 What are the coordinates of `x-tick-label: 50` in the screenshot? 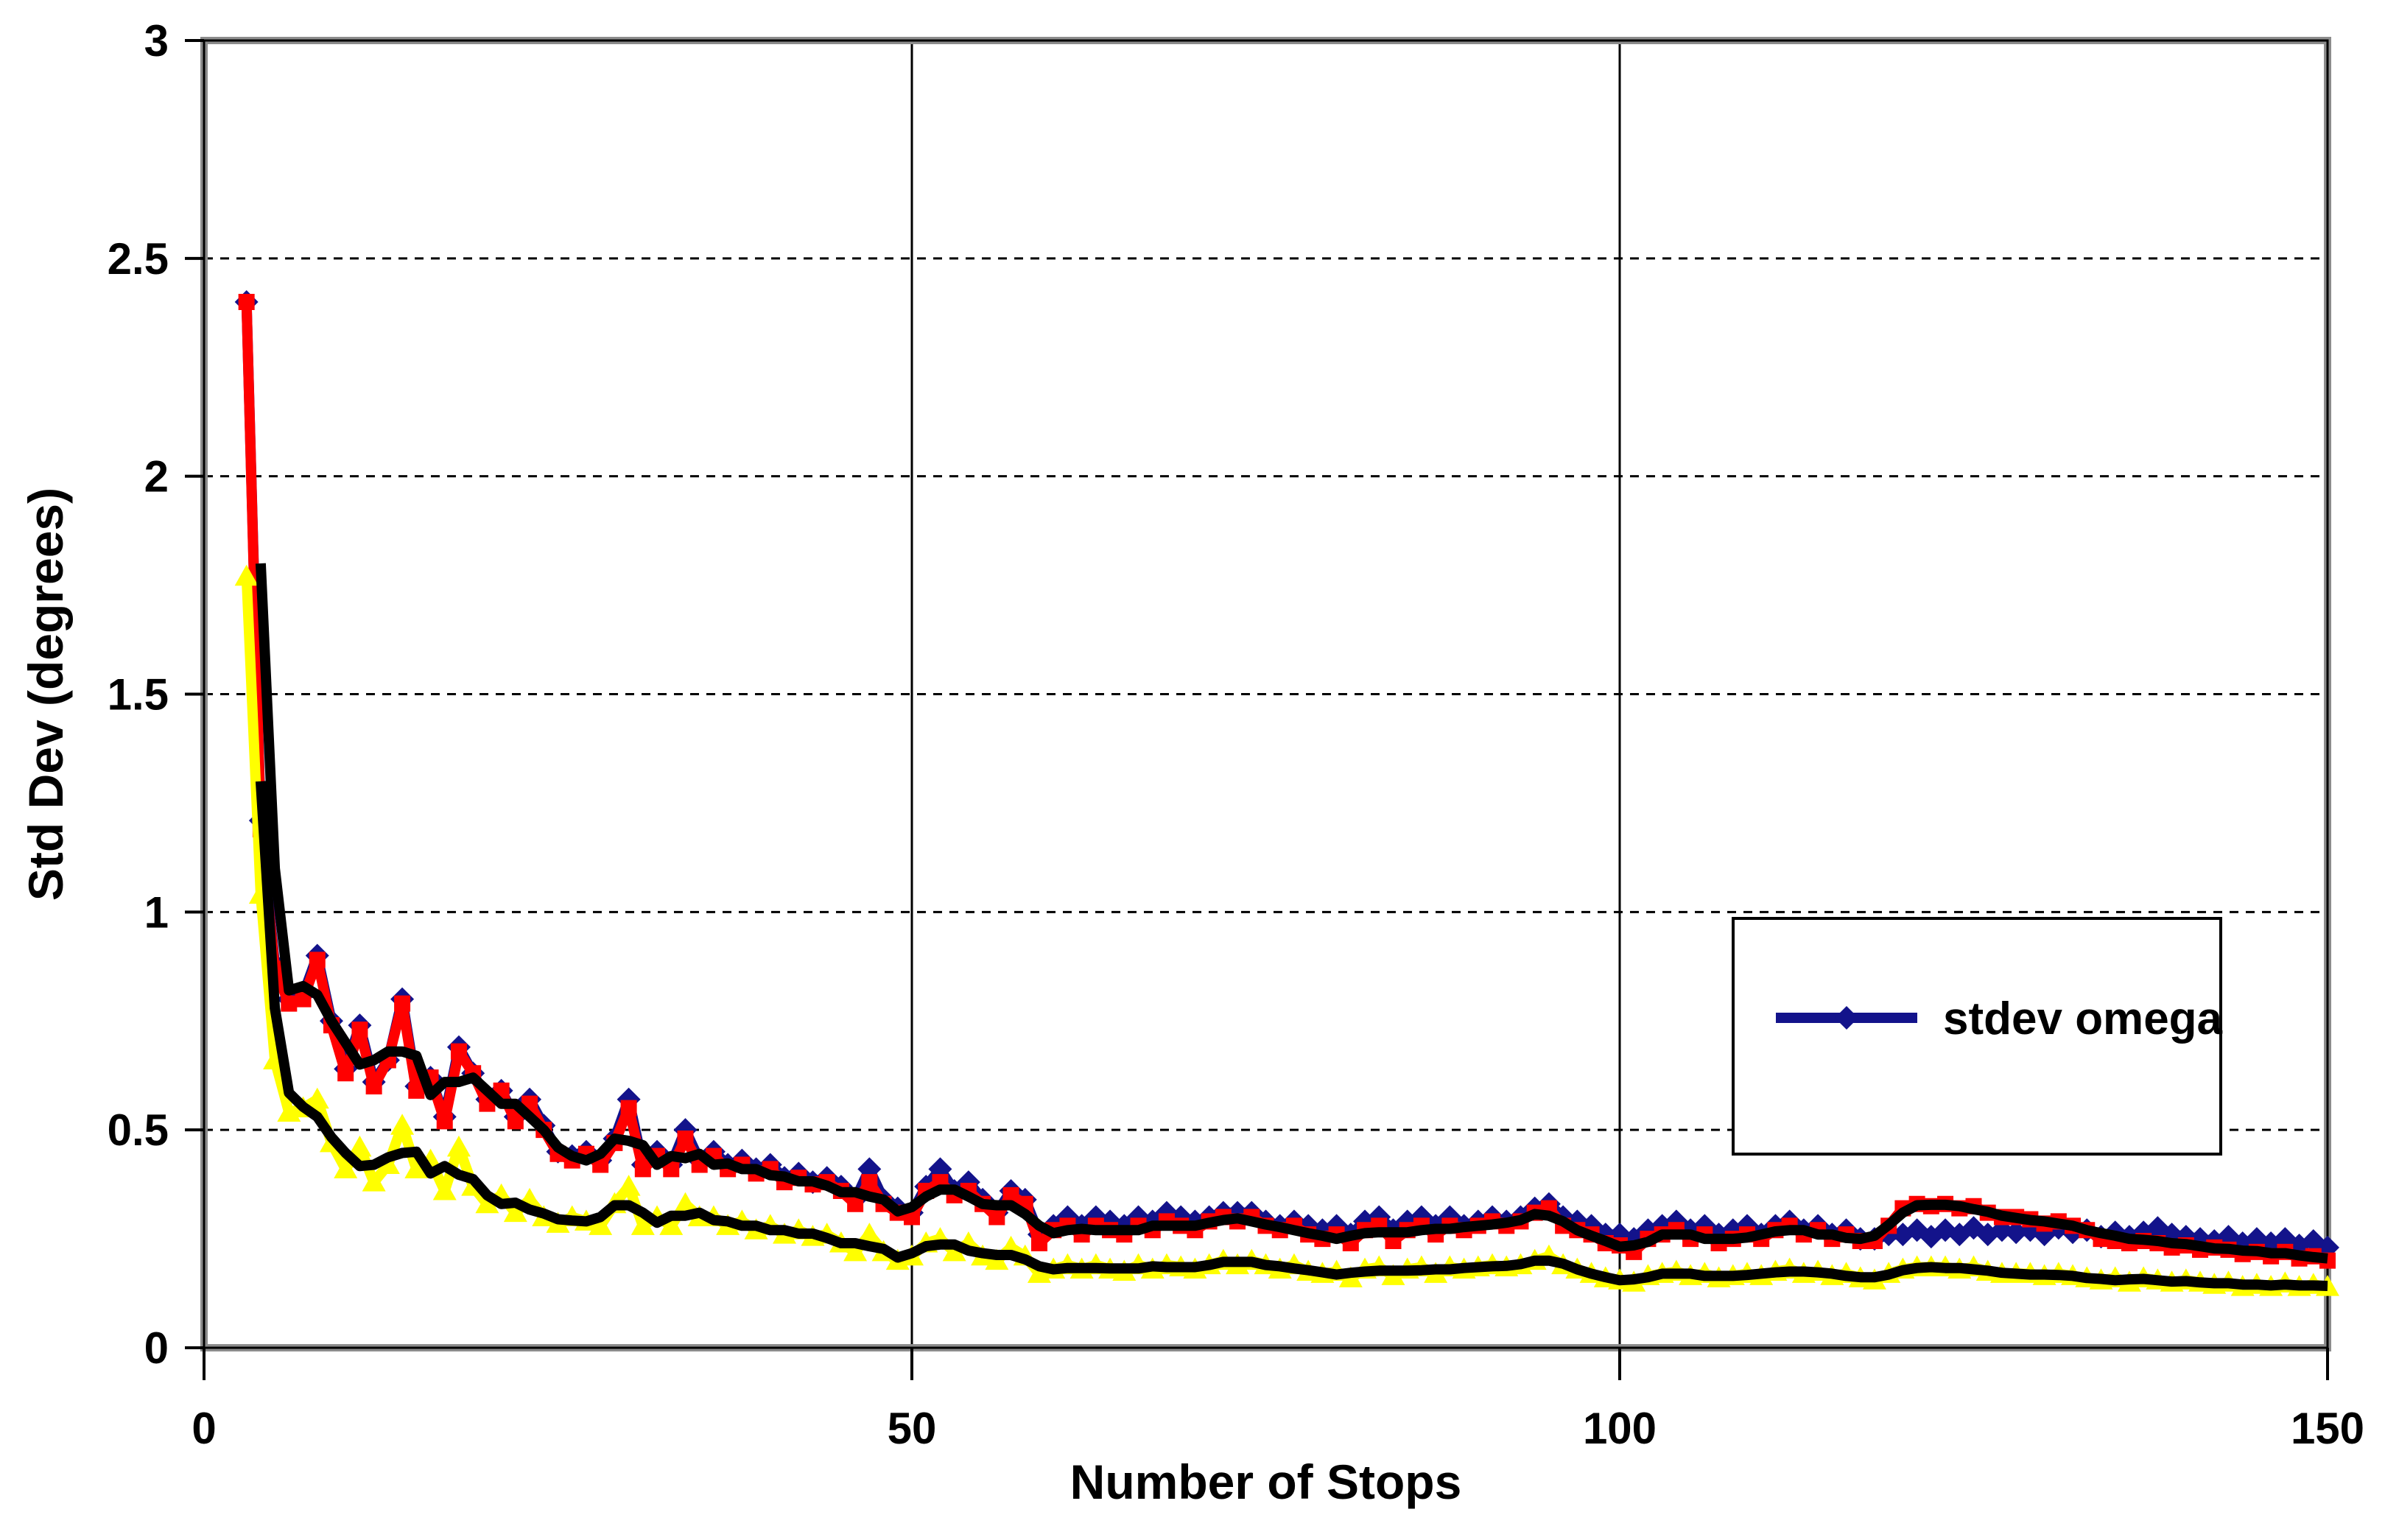 It's located at (912, 1428).